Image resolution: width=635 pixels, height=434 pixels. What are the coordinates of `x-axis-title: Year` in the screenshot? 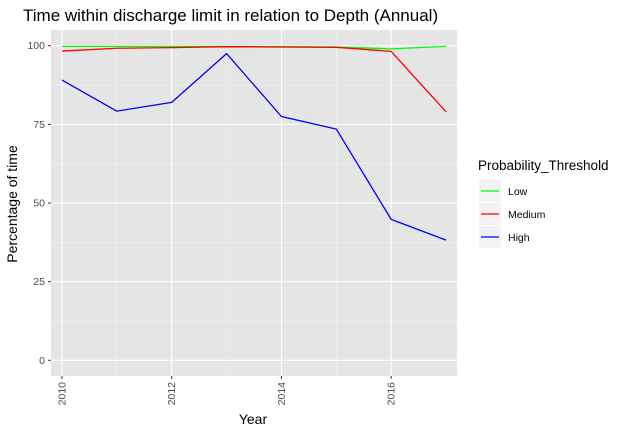 It's located at (253, 419).